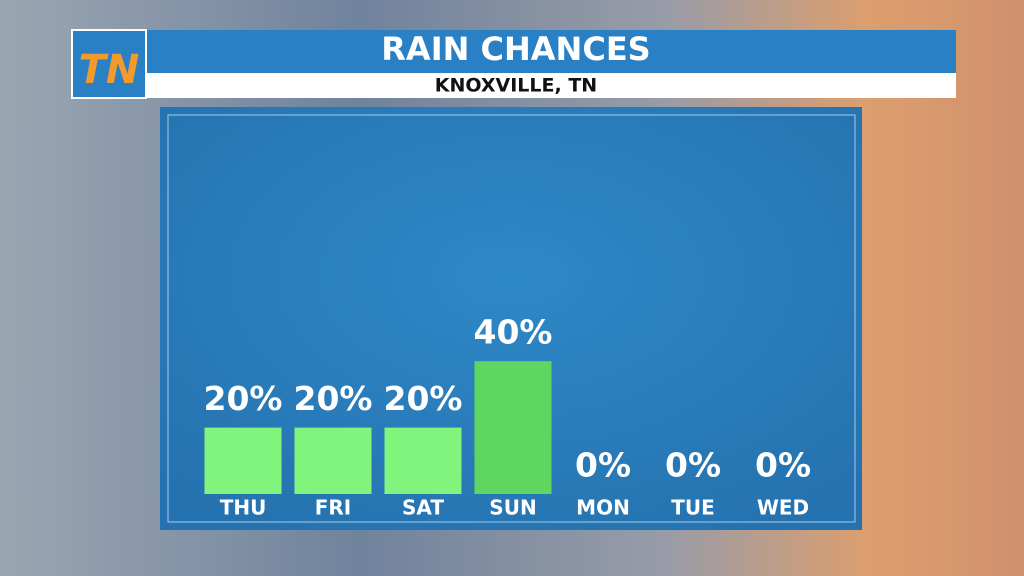  What do you see at coordinates (783, 508) in the screenshot?
I see `category-label: WED` at bounding box center [783, 508].